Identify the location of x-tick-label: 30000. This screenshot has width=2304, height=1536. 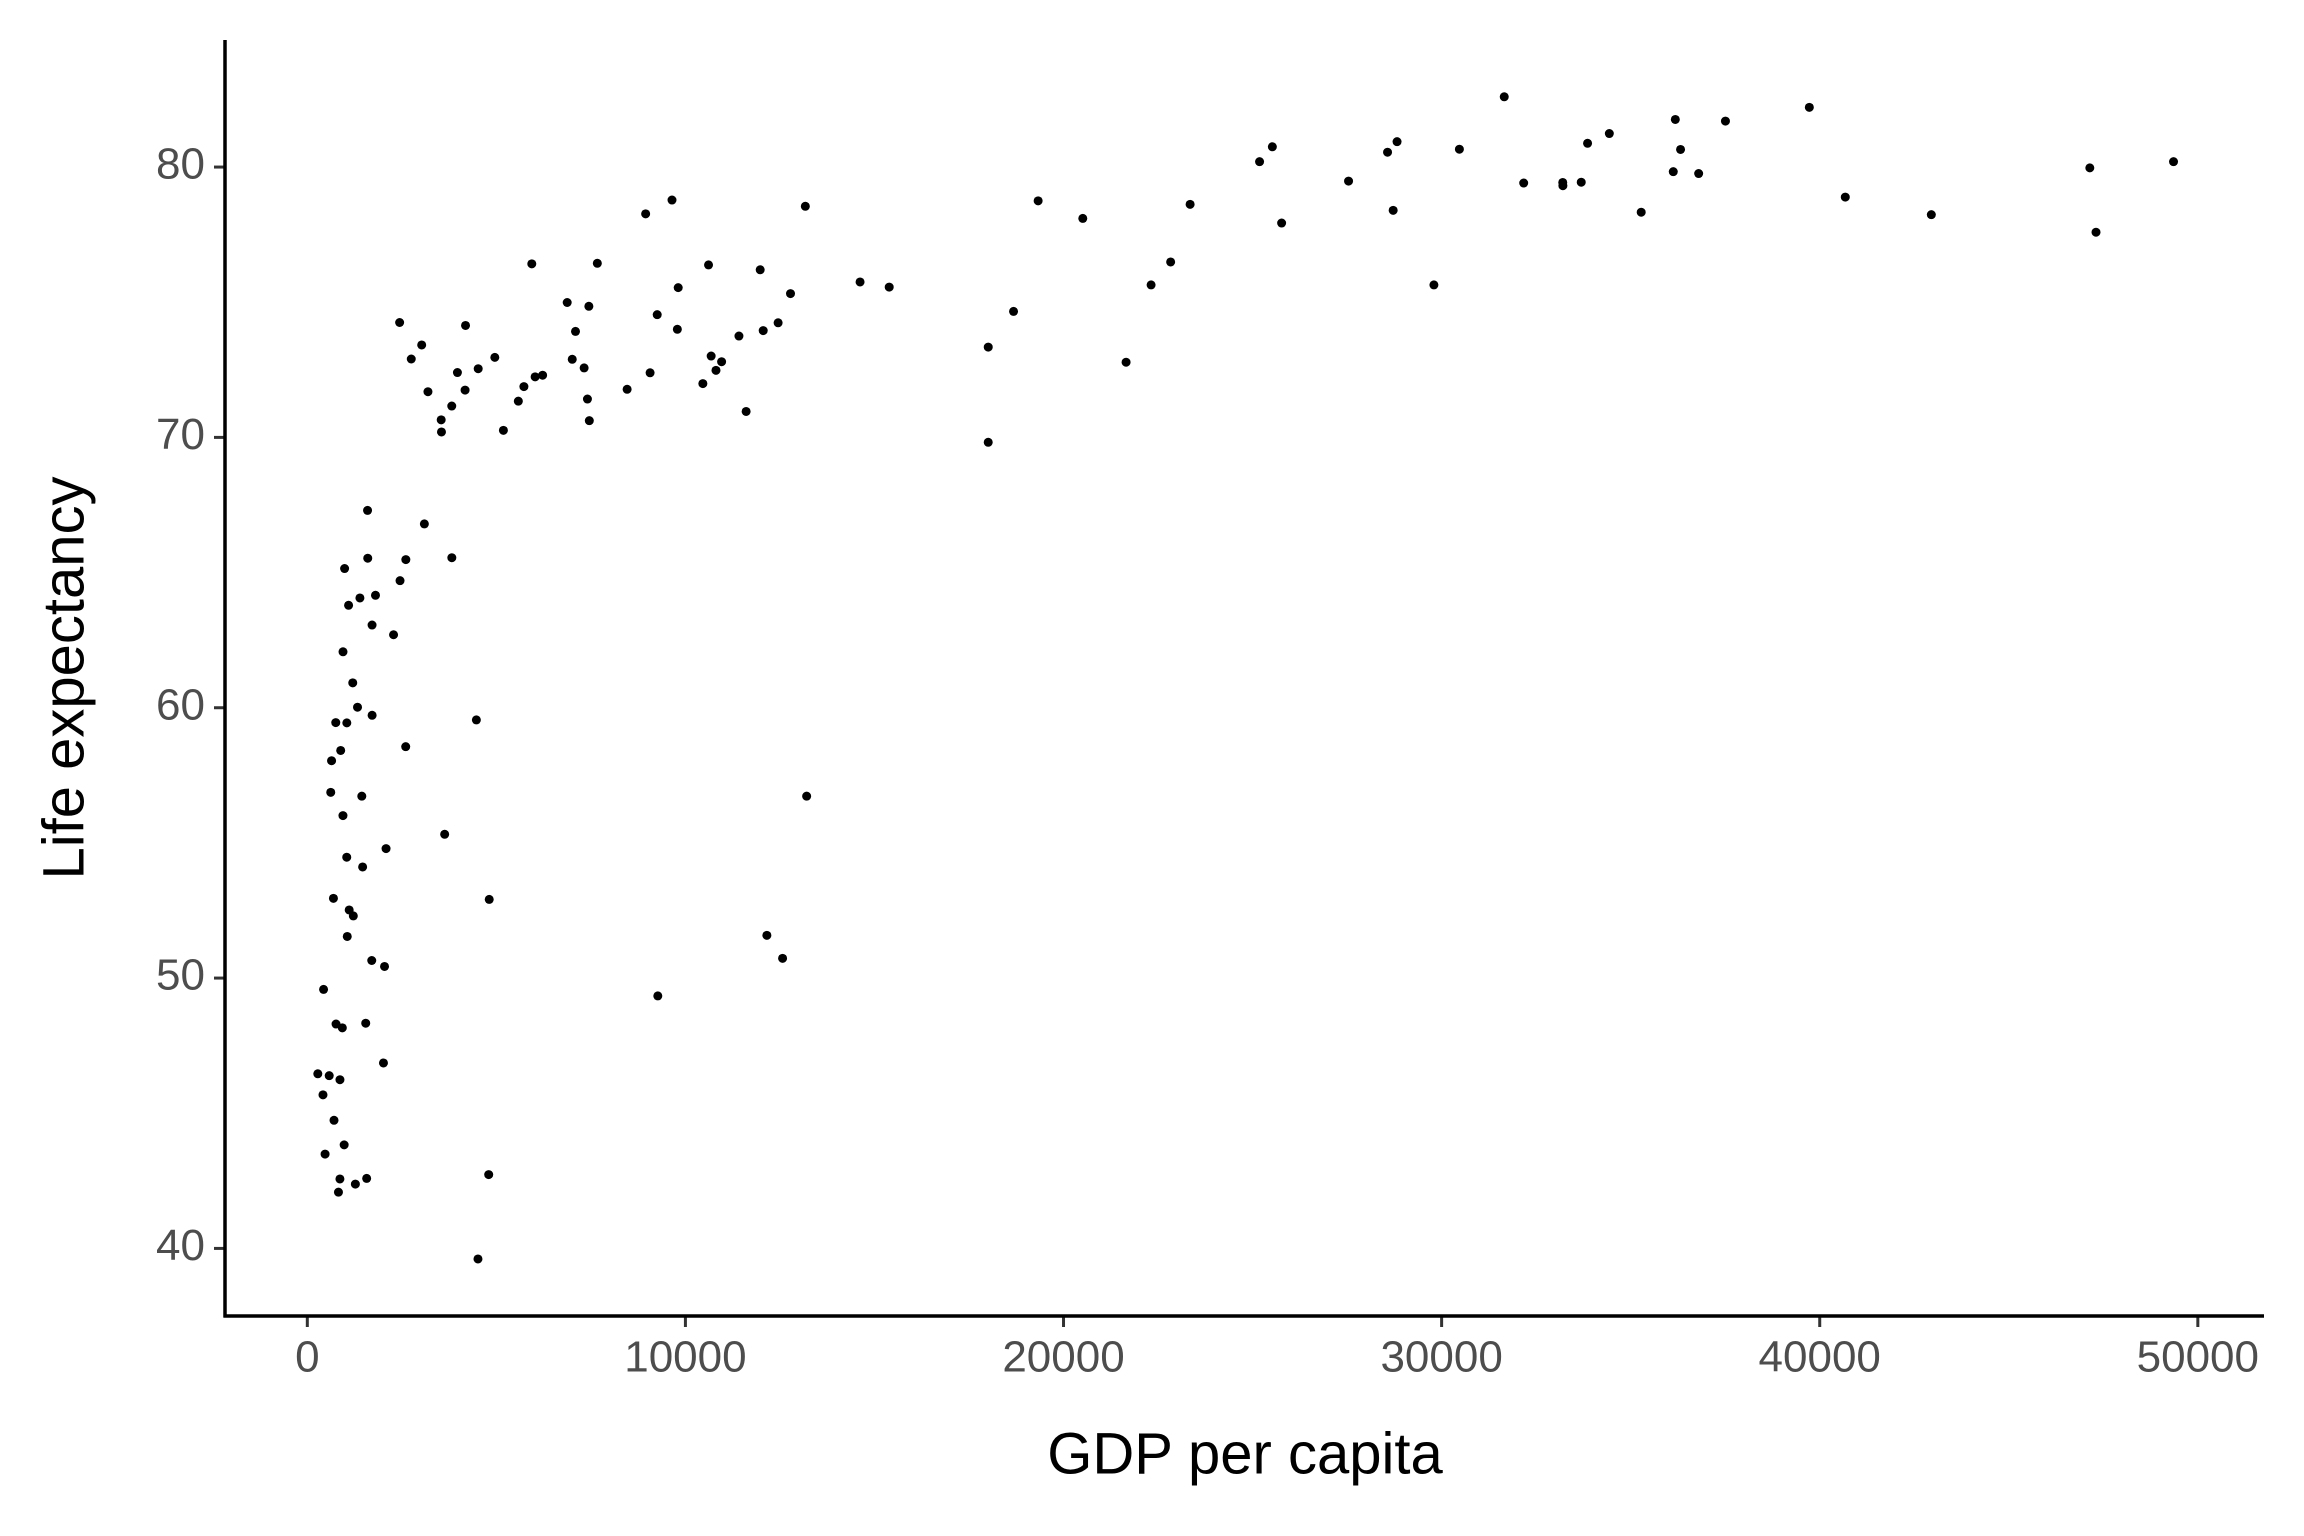
(1441, 1357).